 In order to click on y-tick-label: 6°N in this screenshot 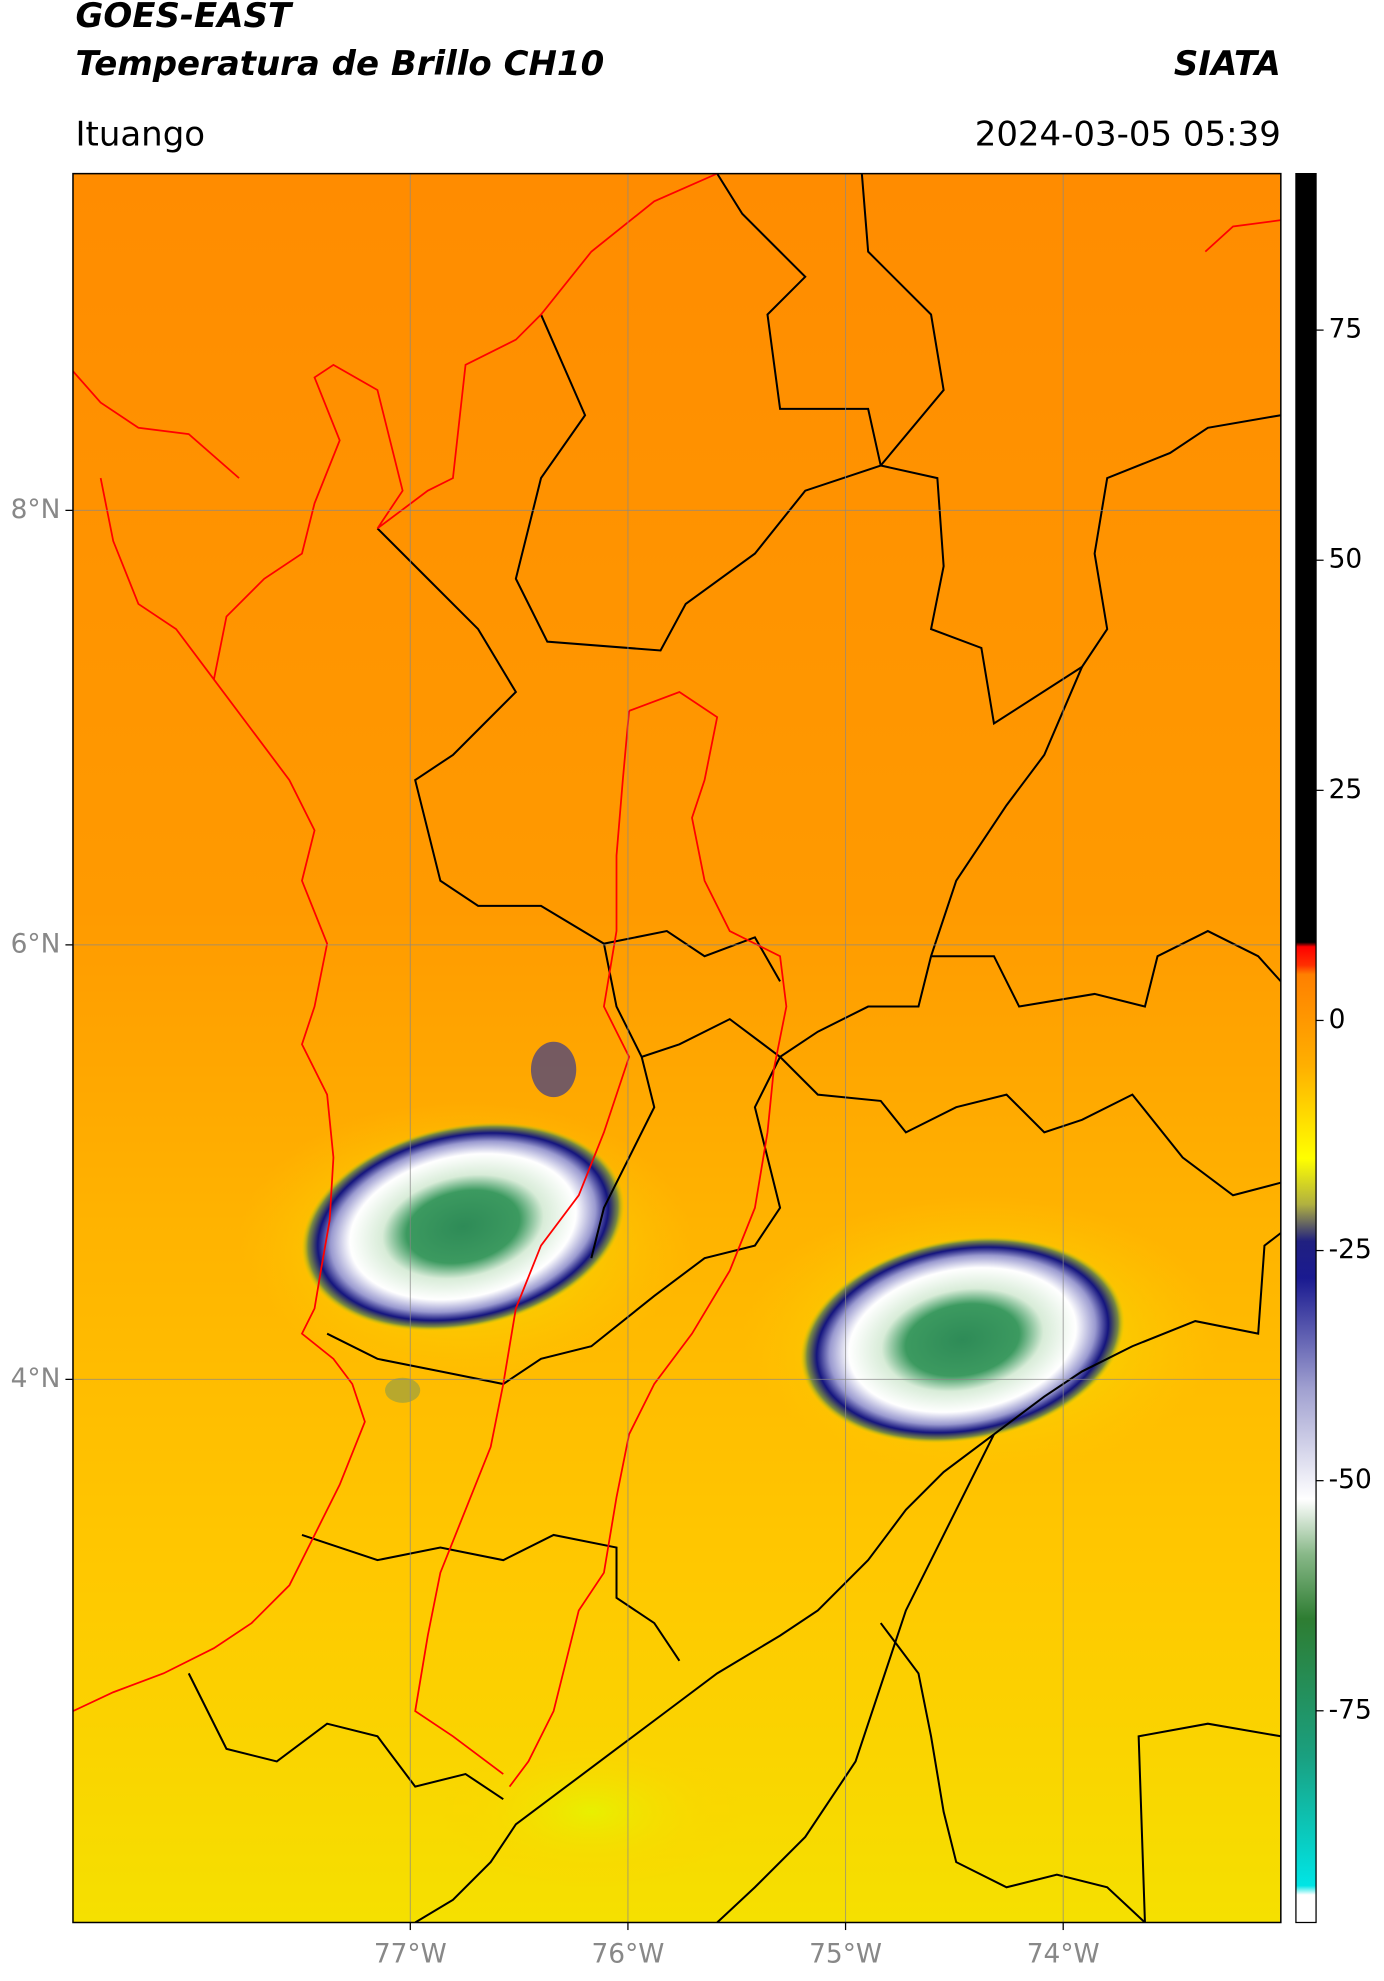, I will do `click(36, 943)`.